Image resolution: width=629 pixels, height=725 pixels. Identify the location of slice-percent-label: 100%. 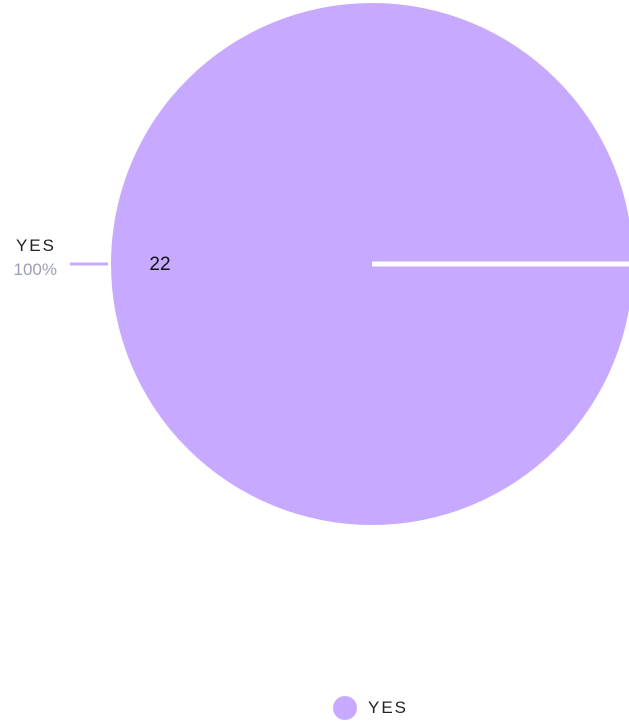
(35, 269).